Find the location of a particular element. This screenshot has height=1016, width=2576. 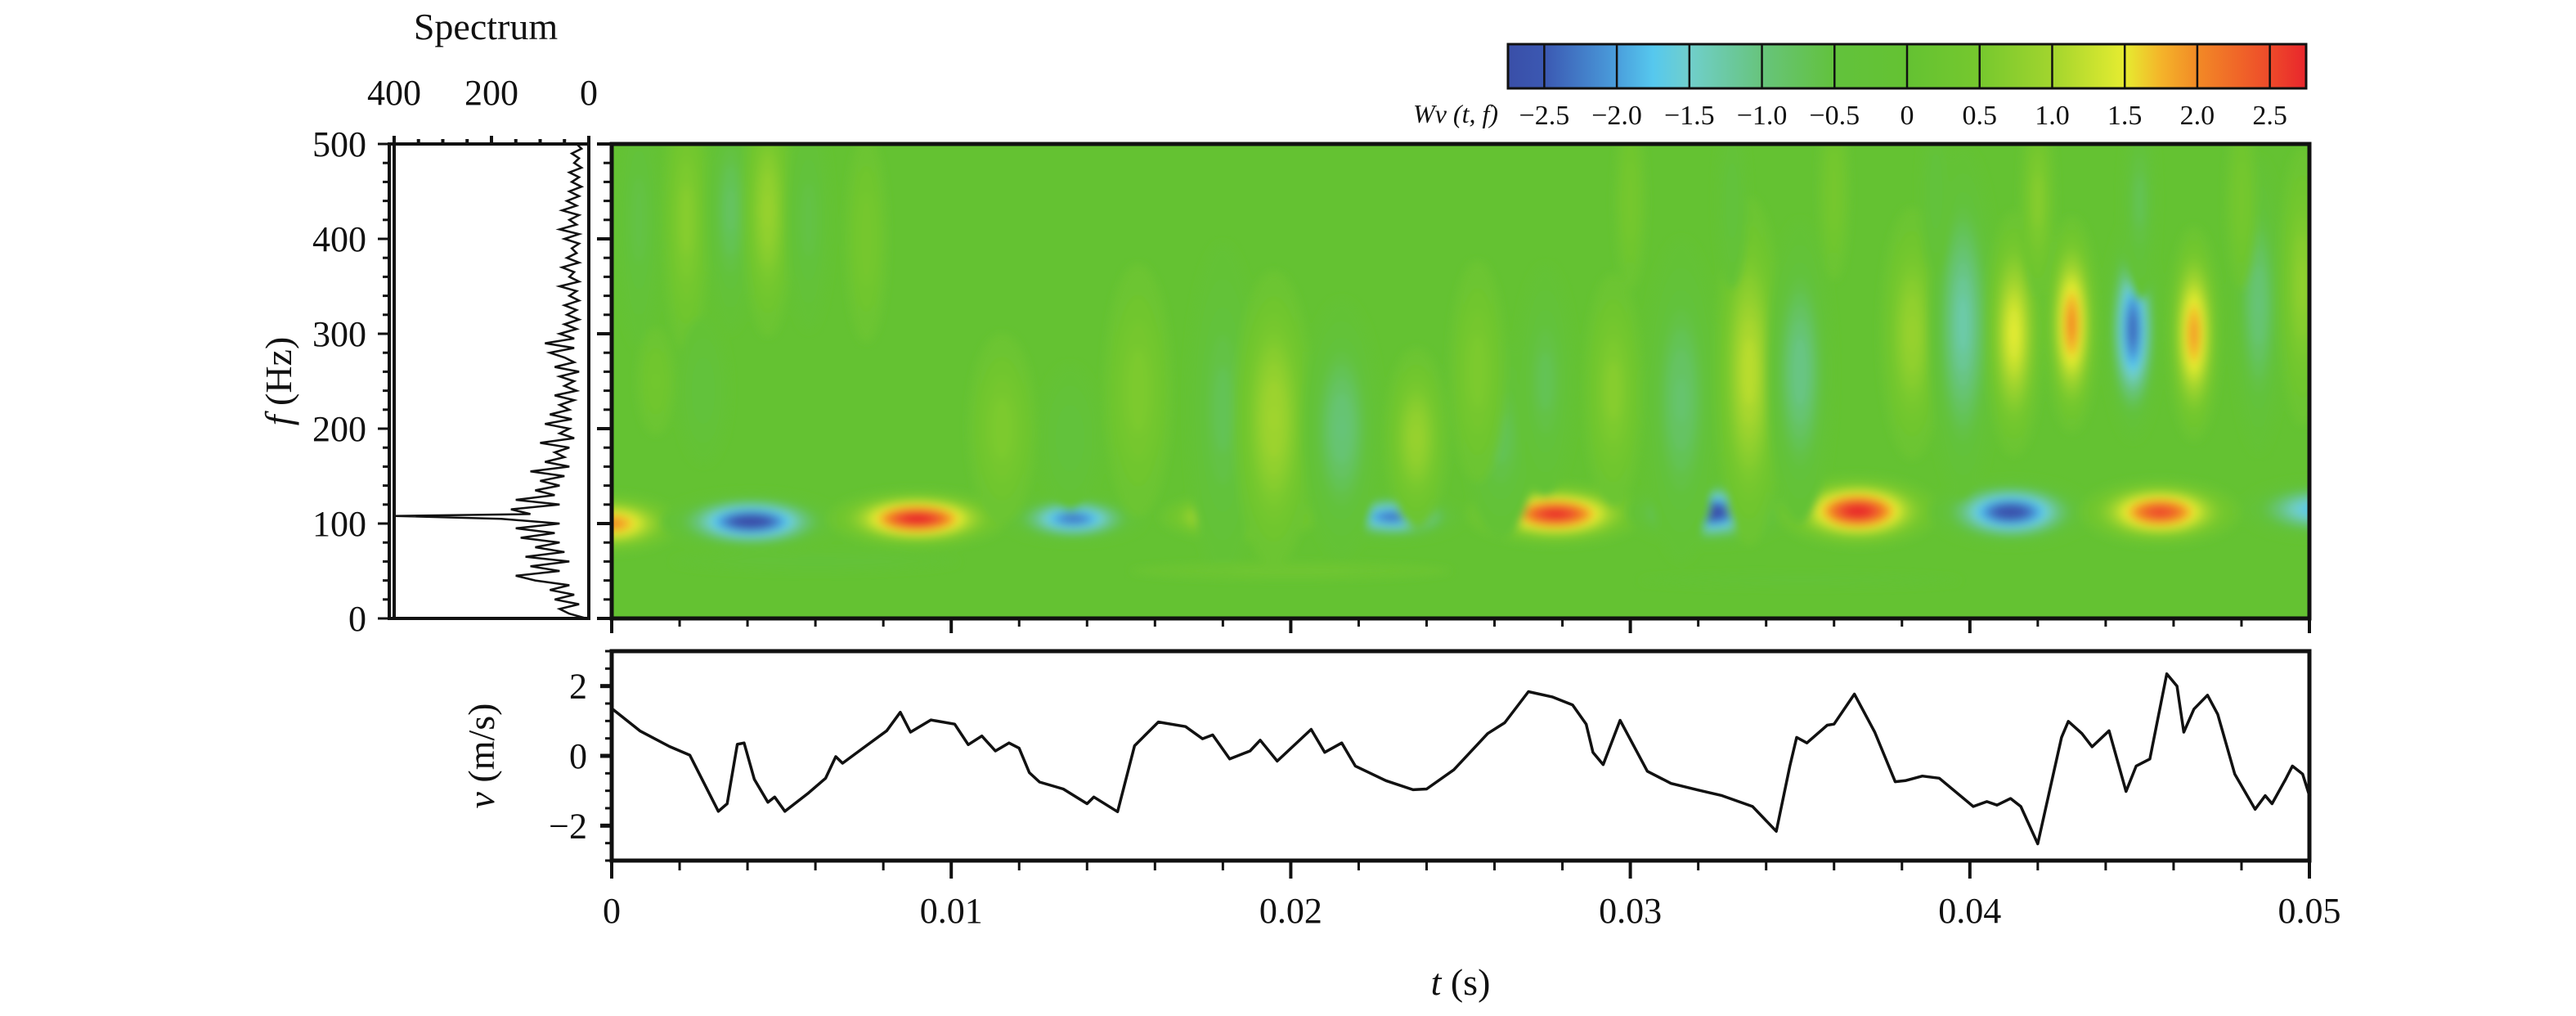

svg-text: f (Hz) is located at coordinates (278, 381).